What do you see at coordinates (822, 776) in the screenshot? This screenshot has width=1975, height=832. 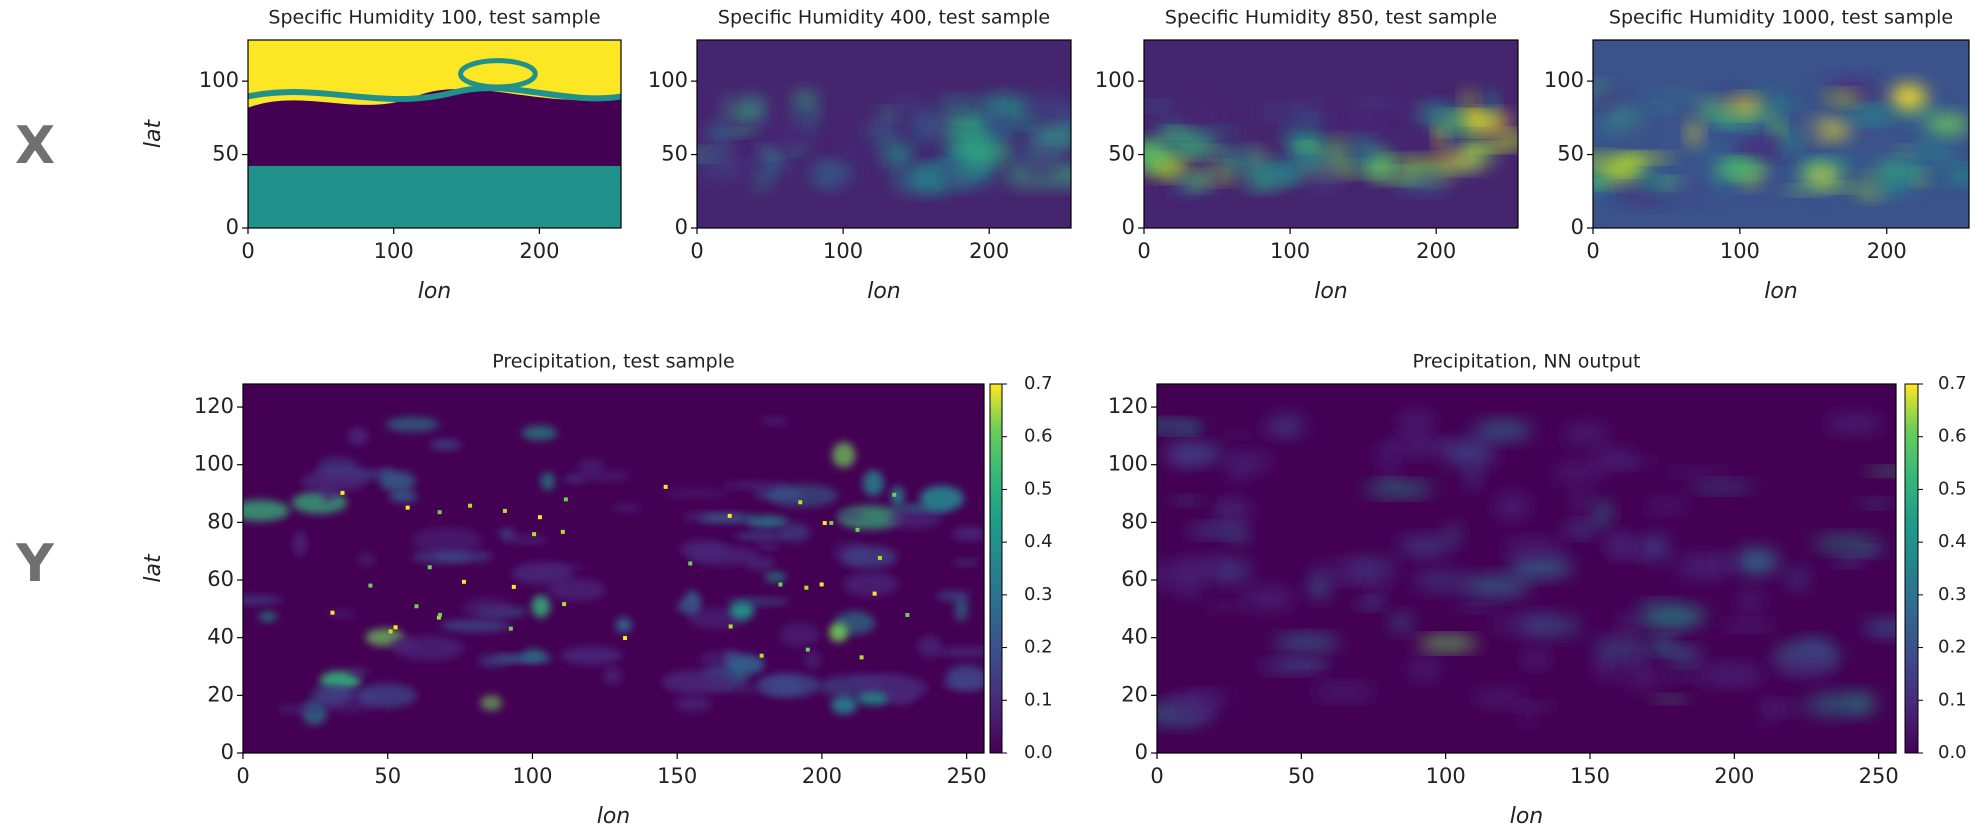 I see `x-tick-label: 200` at bounding box center [822, 776].